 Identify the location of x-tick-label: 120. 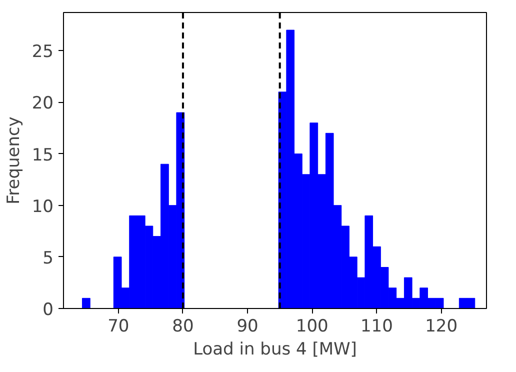
(441, 326).